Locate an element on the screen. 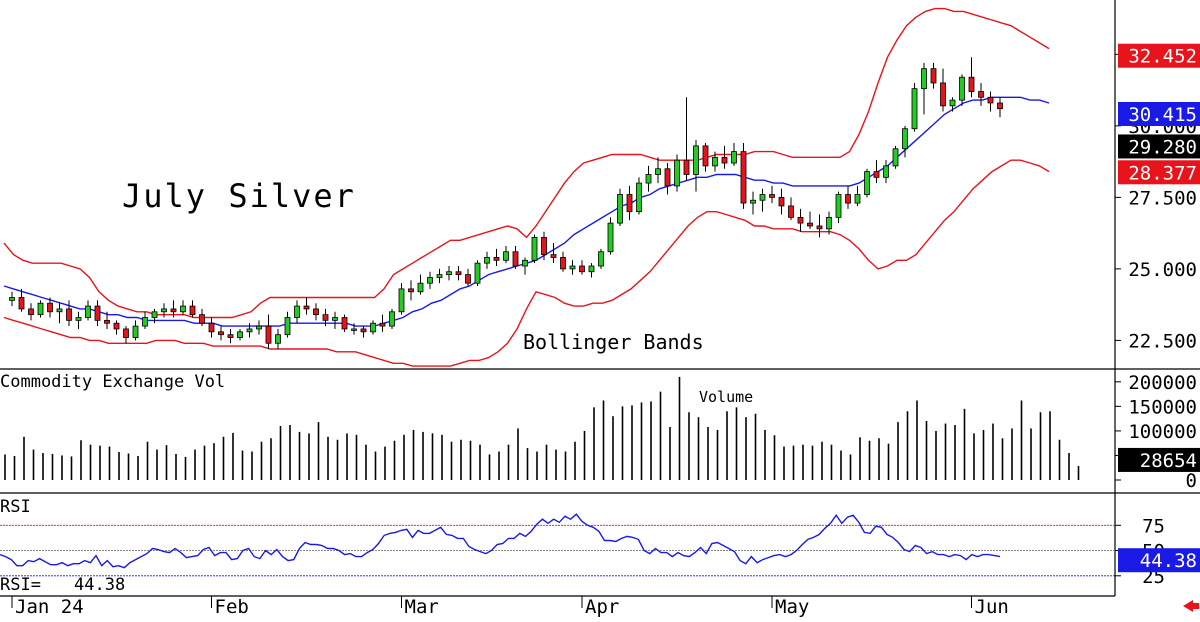  volume-last-tag-box is located at coordinates (1159, 459).